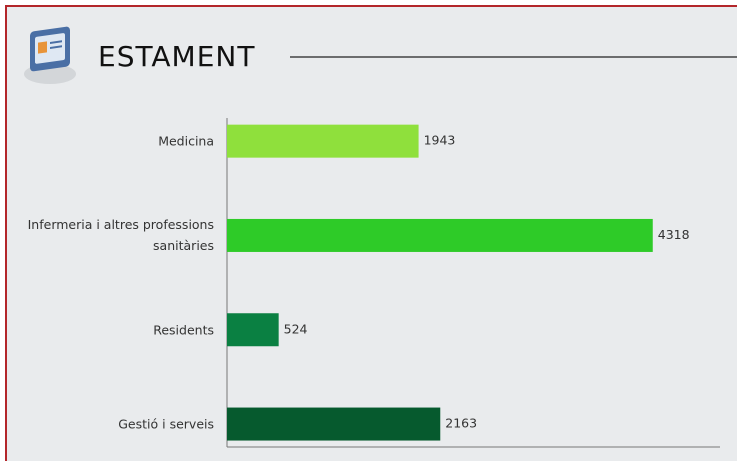 The width and height of the screenshot is (737, 461). What do you see at coordinates (296, 328) in the screenshot?
I see `value-label: 524` at bounding box center [296, 328].